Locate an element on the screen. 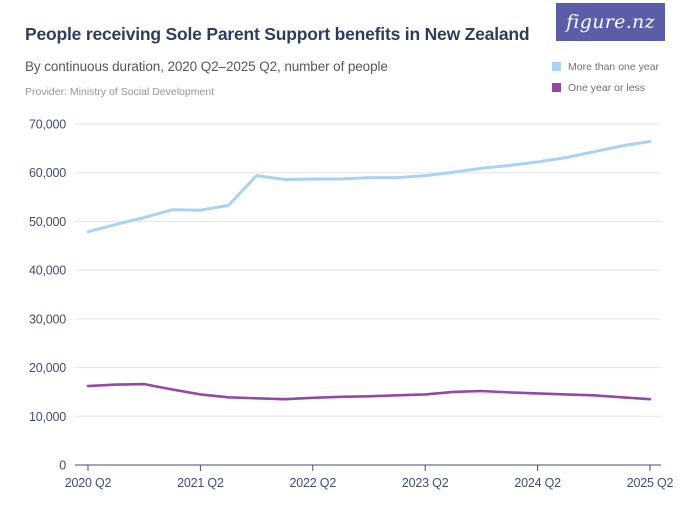 The image size is (700, 525). logo-text: figure.nz is located at coordinates (610, 22).